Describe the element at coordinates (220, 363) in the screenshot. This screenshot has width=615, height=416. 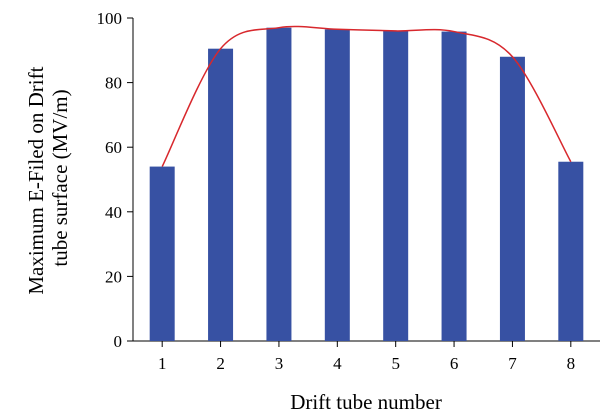
I see `x-tick-label: 2` at that location.